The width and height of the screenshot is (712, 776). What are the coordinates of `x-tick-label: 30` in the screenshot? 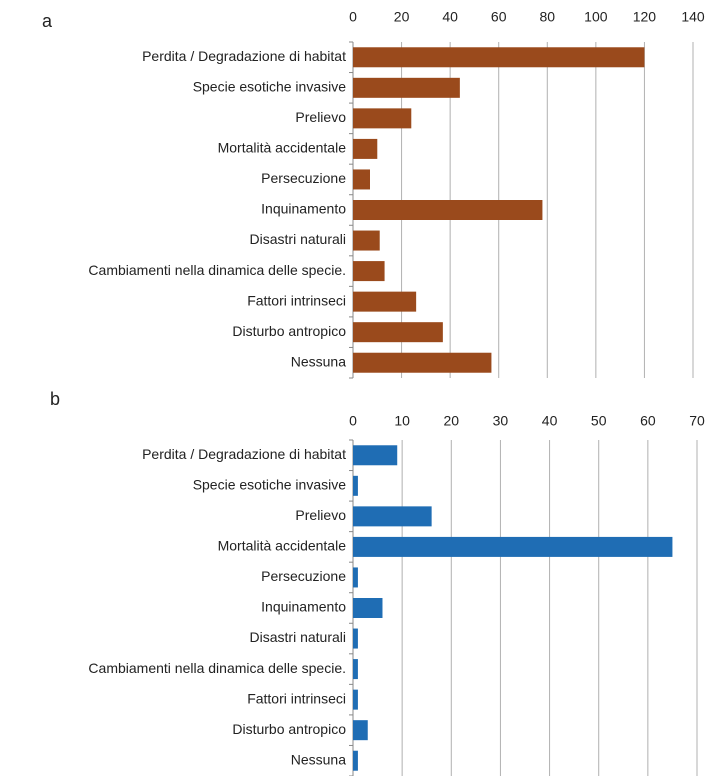 It's located at (501, 421).